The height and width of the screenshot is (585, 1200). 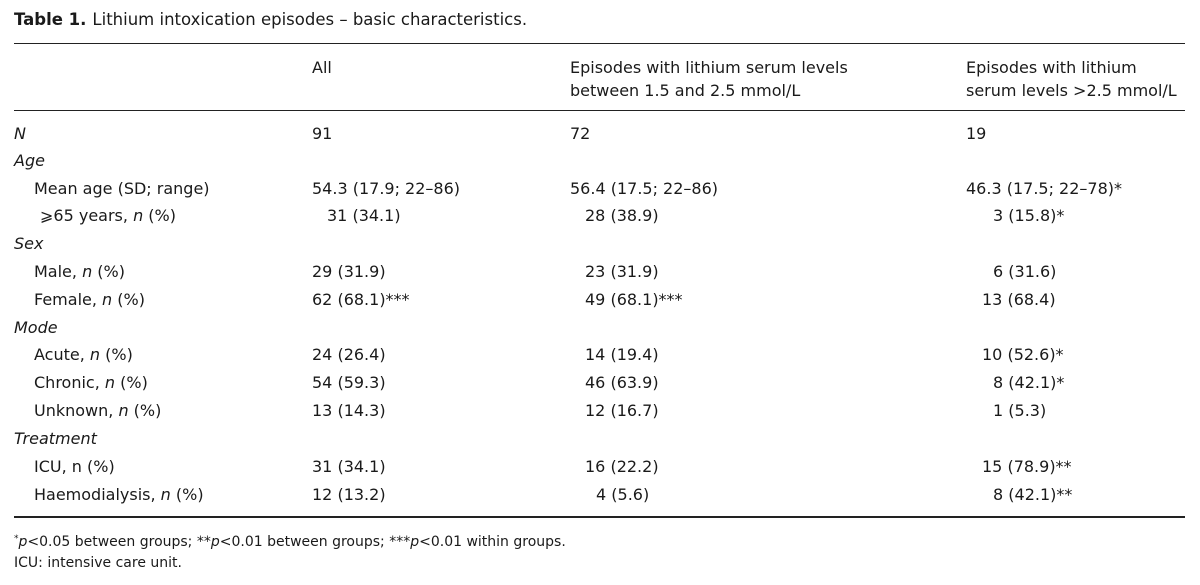 I want to click on cell-male-all: 29 (31.9), so click(x=349, y=271).